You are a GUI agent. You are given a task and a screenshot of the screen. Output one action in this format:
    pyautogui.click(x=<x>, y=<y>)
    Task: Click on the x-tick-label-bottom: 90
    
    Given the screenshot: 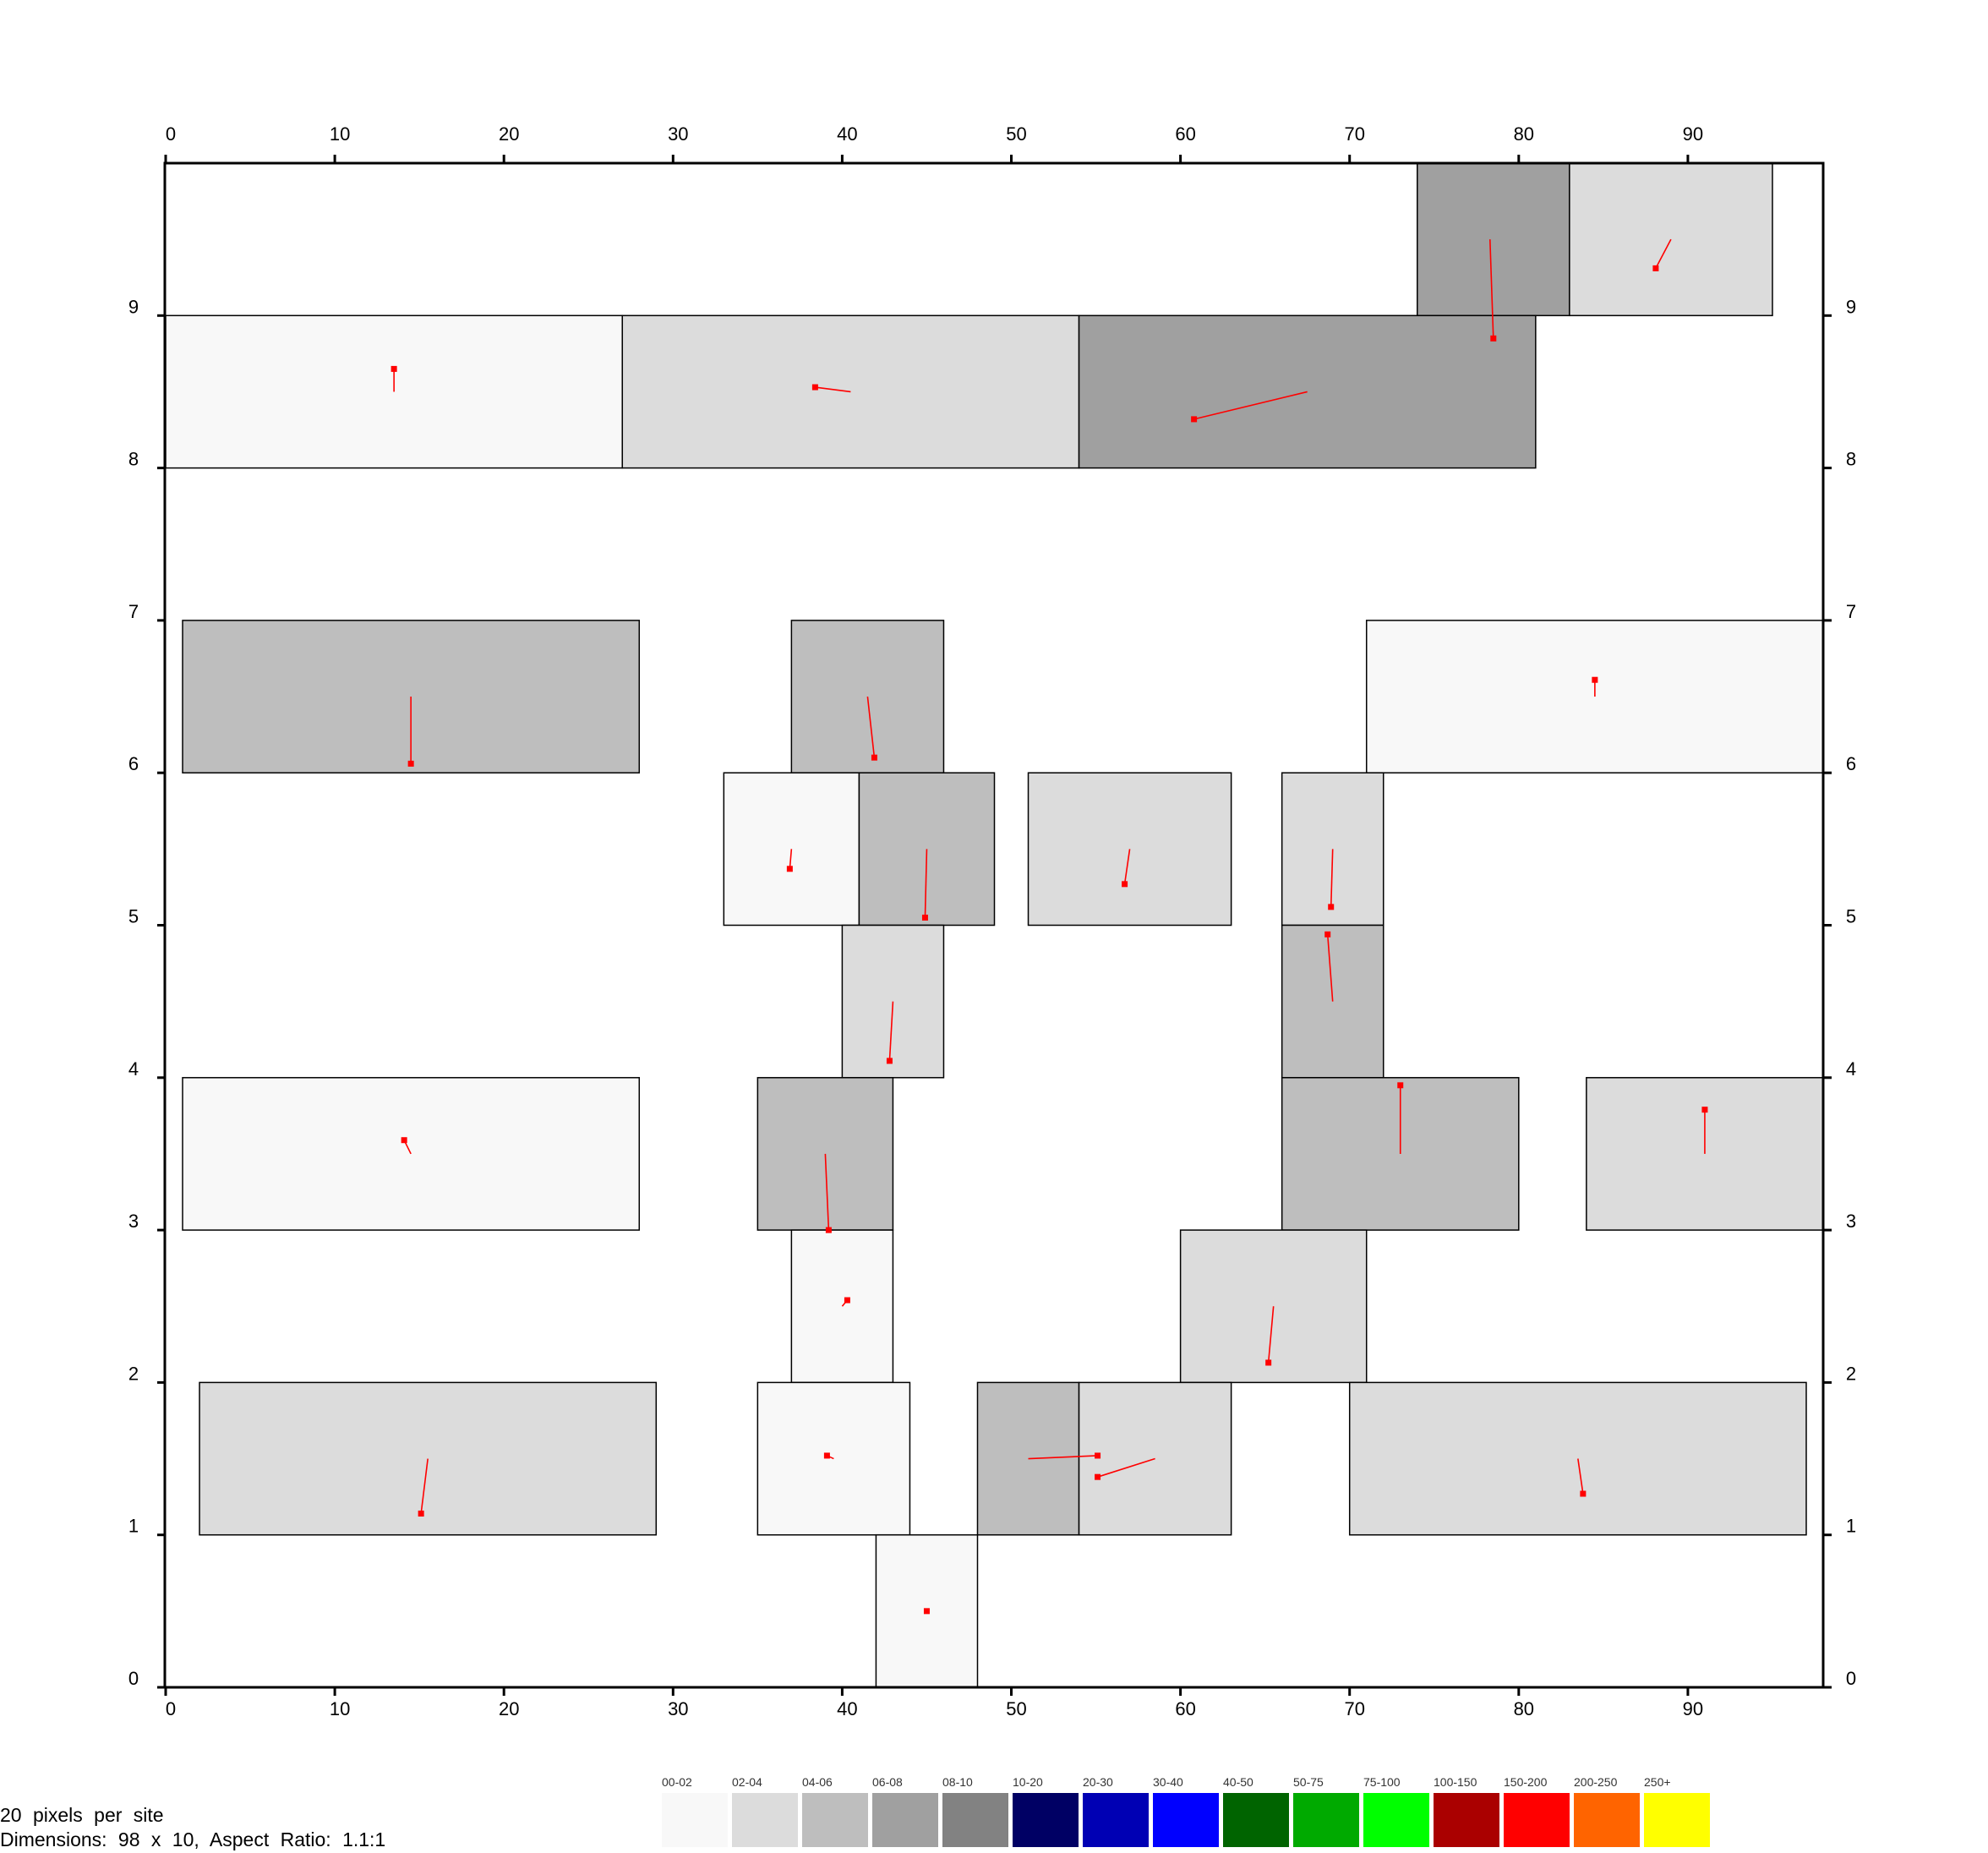 What is the action you would take?
    pyautogui.click(x=1693, y=1708)
    